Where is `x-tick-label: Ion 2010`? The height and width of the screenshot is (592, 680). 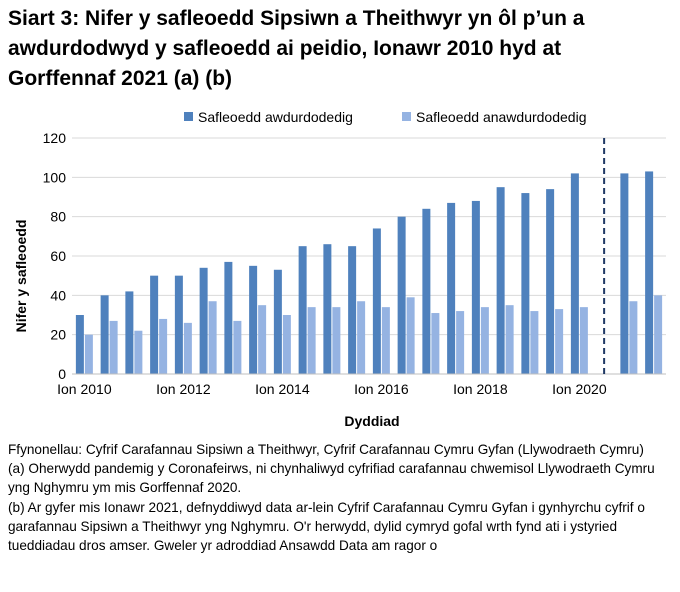 x-tick-label: Ion 2010 is located at coordinates (84, 389).